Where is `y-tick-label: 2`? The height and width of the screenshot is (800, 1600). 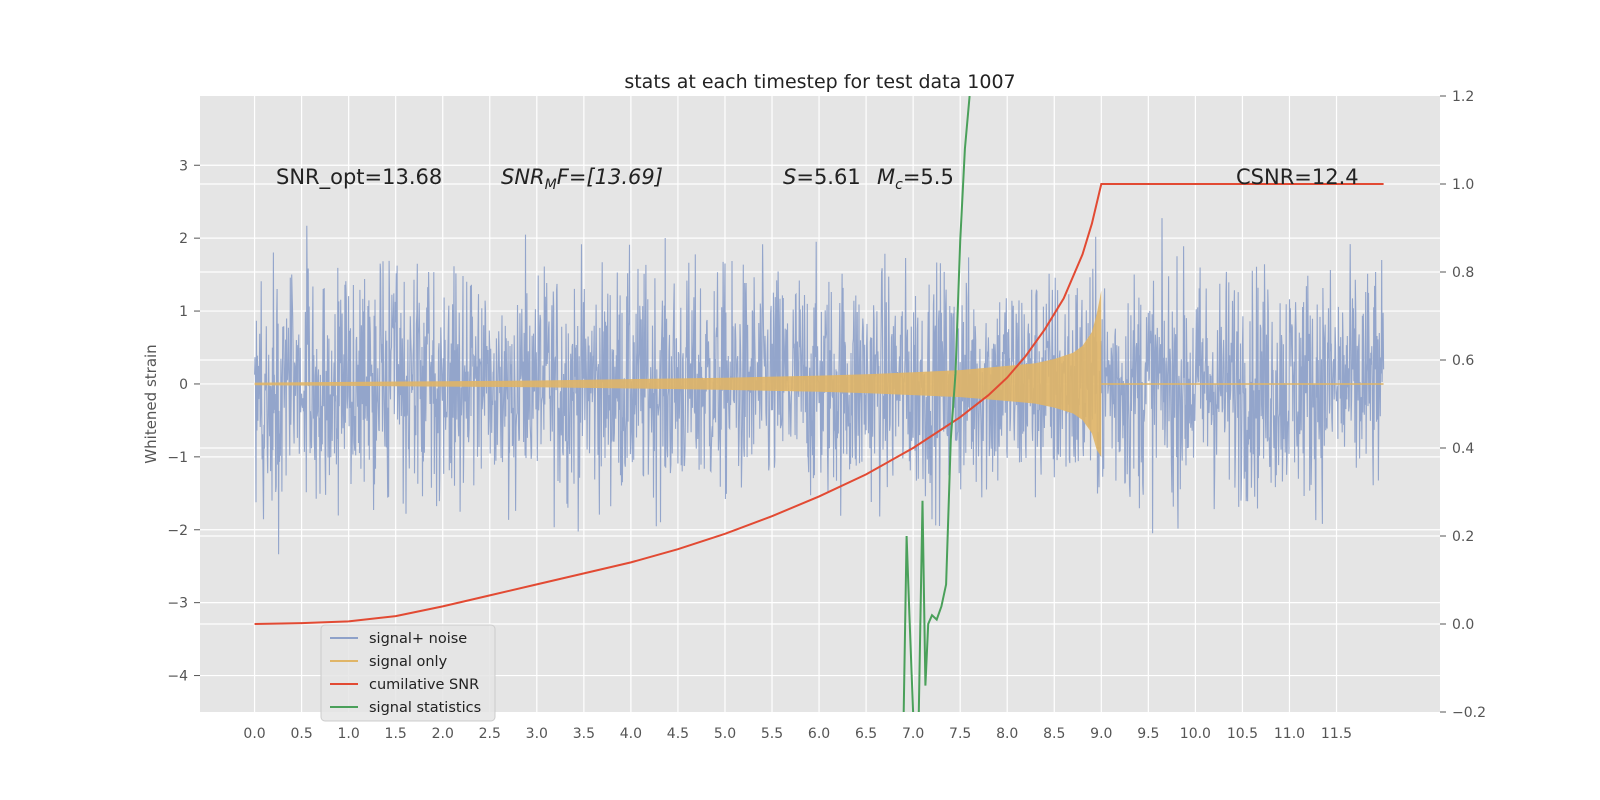
y-tick-label: 2 is located at coordinates (183, 239).